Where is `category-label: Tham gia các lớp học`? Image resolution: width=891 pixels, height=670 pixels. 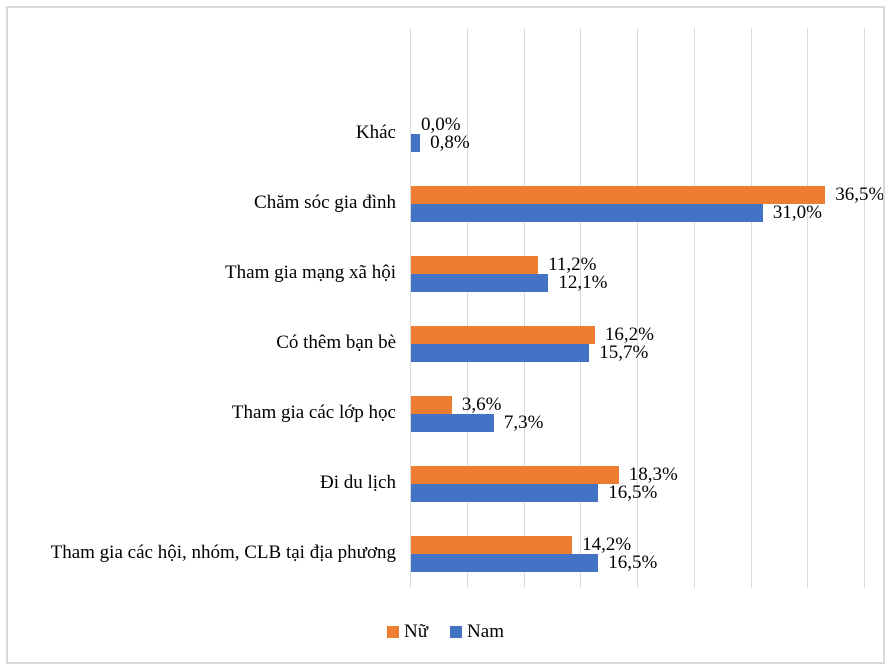
category-label: Tham gia các lớp học is located at coordinates (313, 412).